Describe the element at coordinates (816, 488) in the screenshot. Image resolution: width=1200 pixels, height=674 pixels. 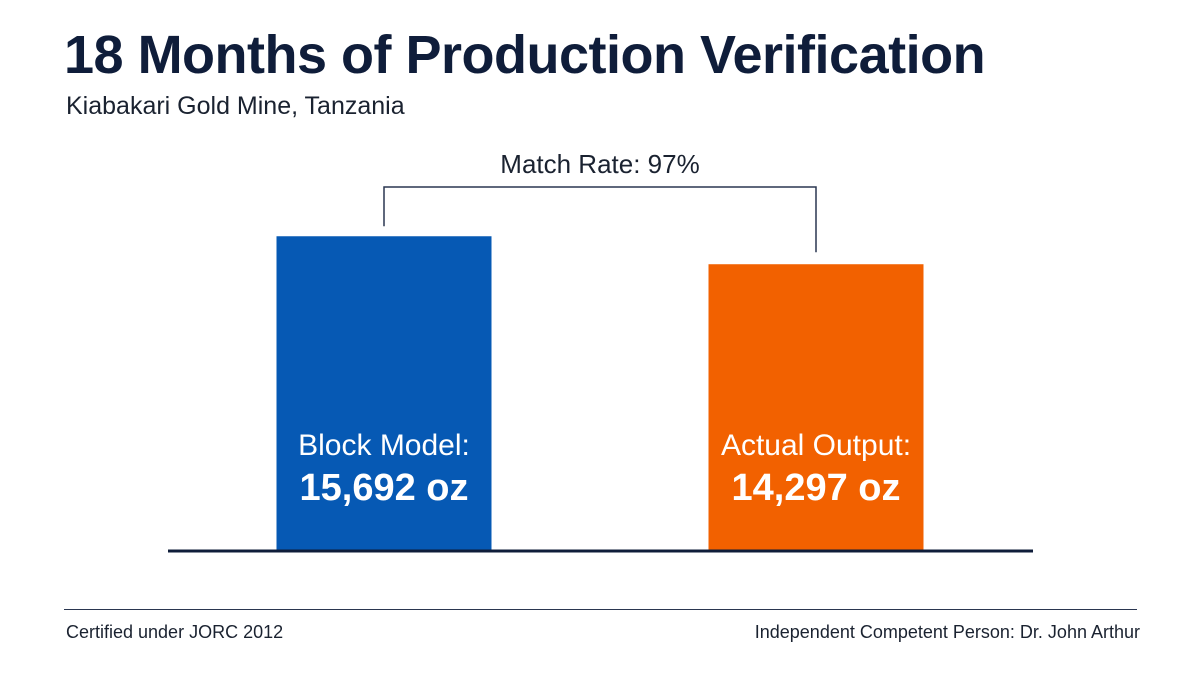
I see `bar-value-label: 14,297 oz` at that location.